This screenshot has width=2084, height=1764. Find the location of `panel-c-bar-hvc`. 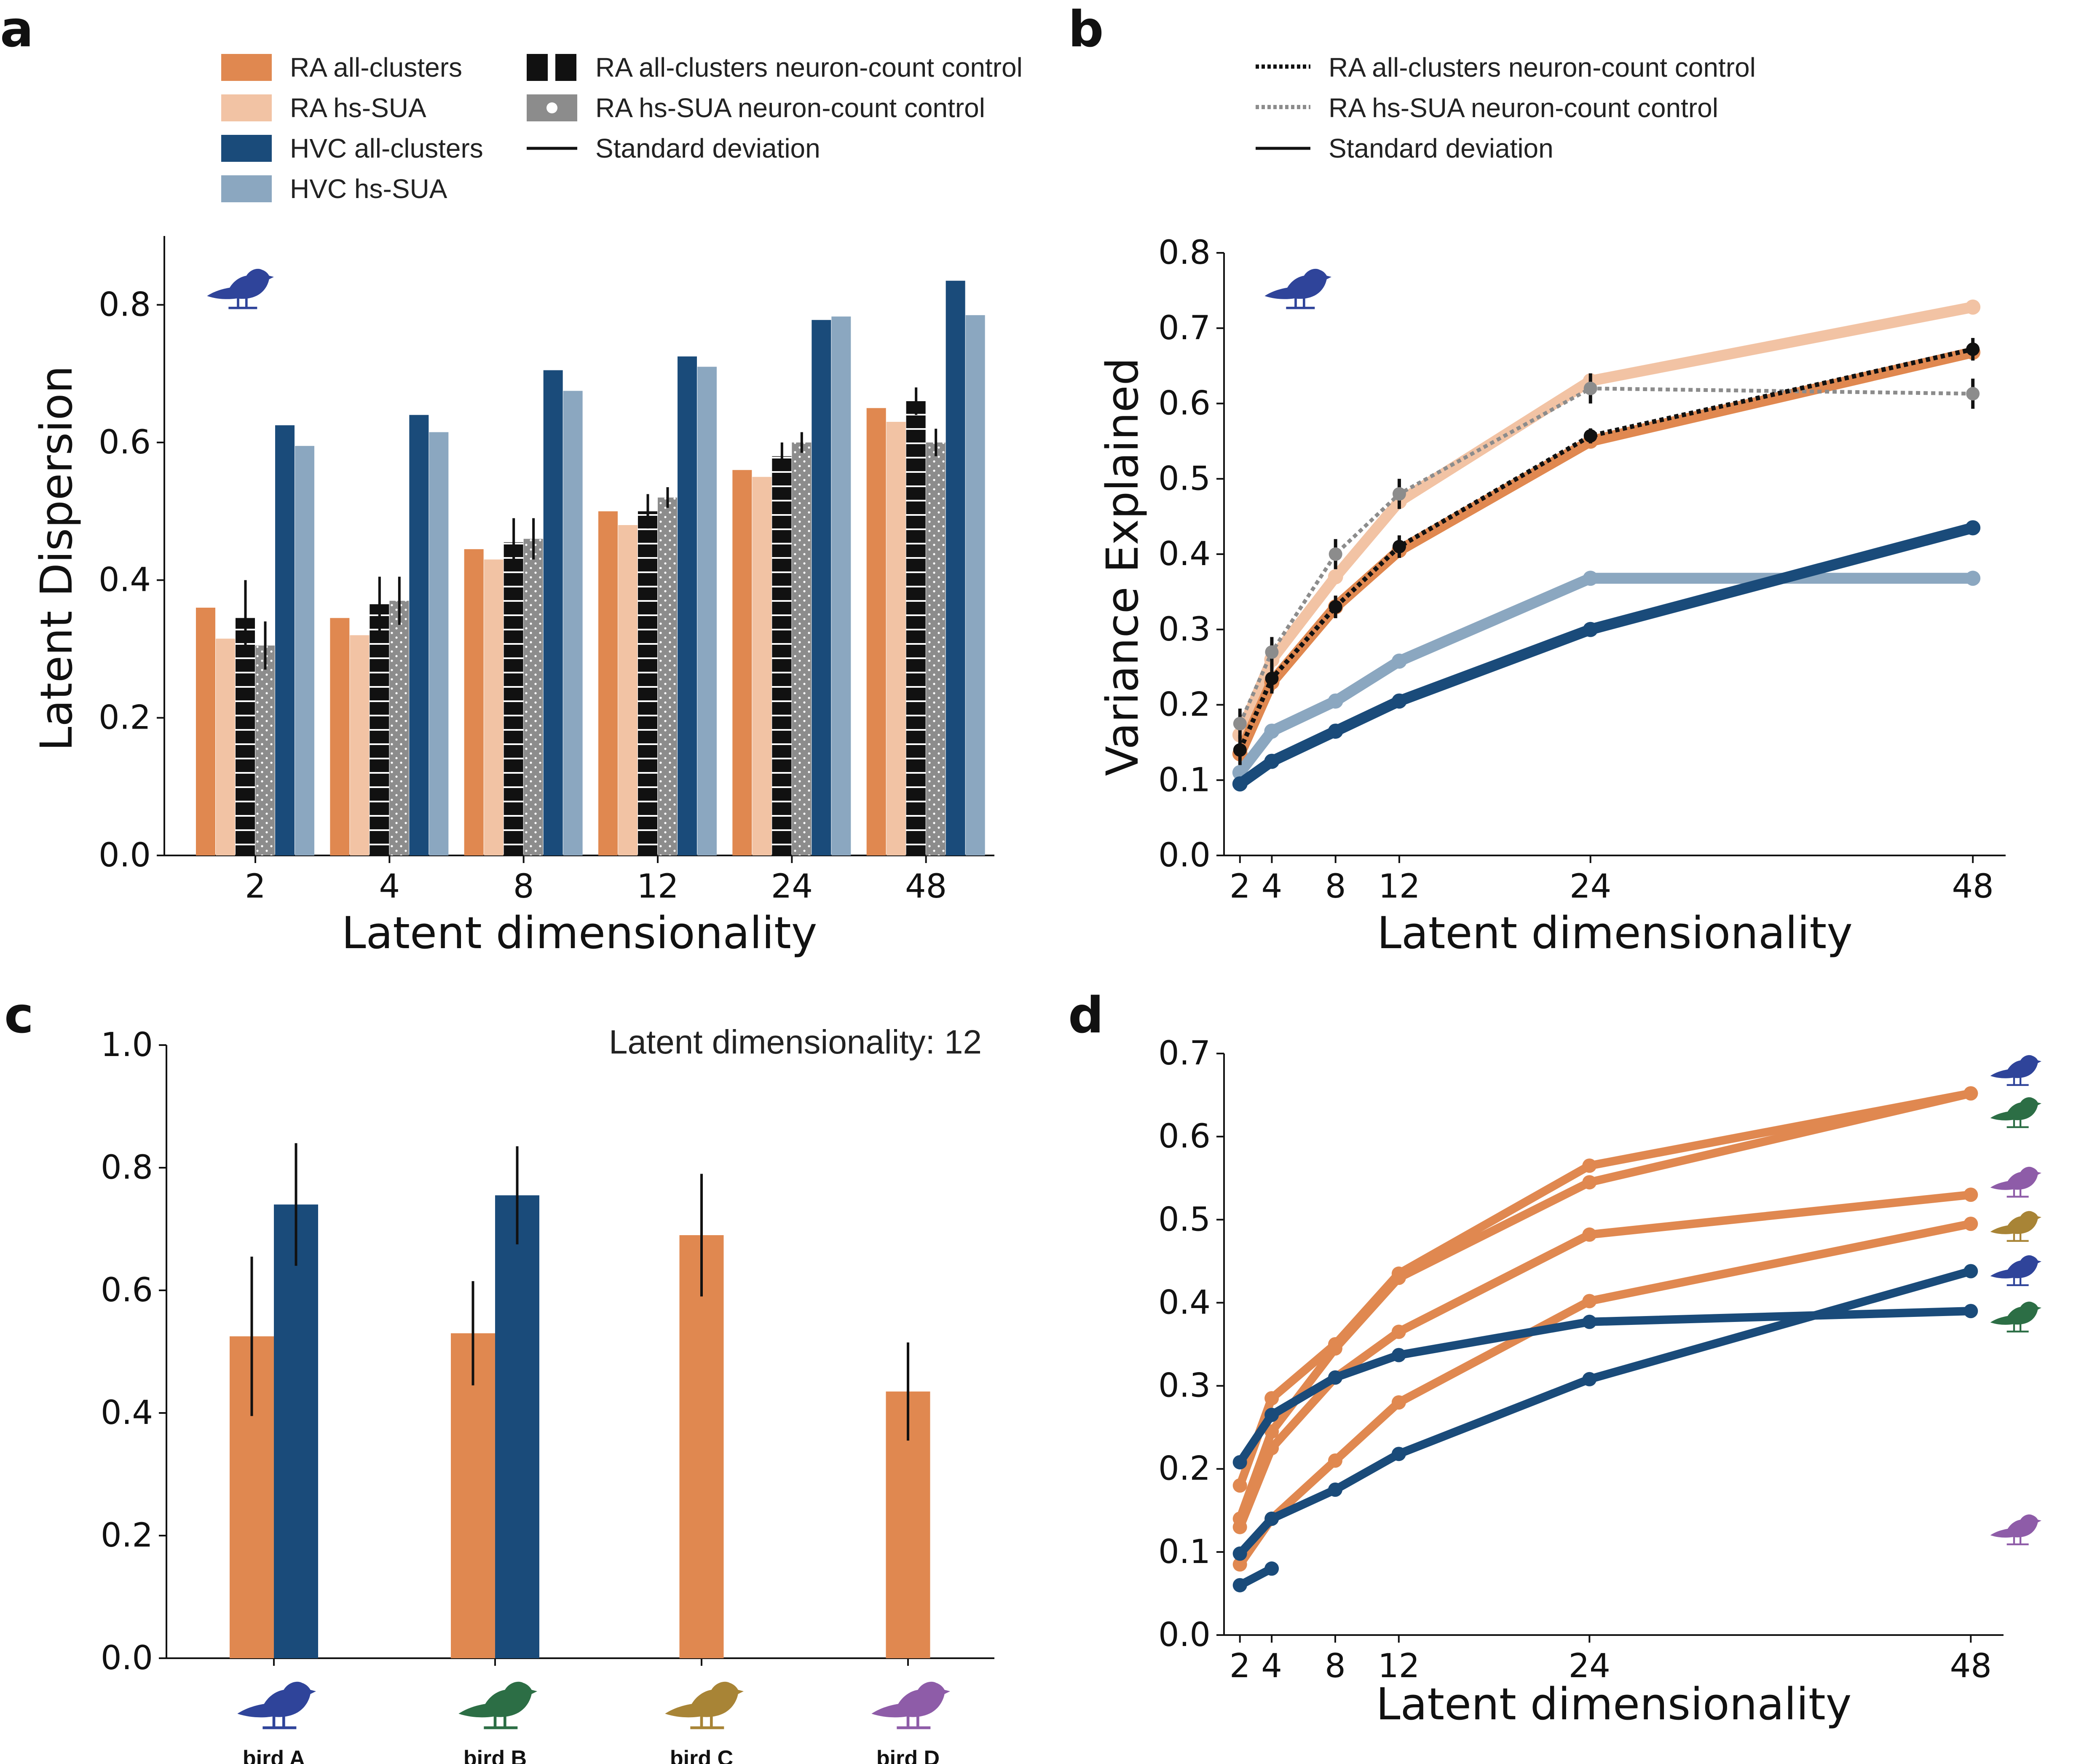

panel-c-bar-hvc is located at coordinates (517, 1426).